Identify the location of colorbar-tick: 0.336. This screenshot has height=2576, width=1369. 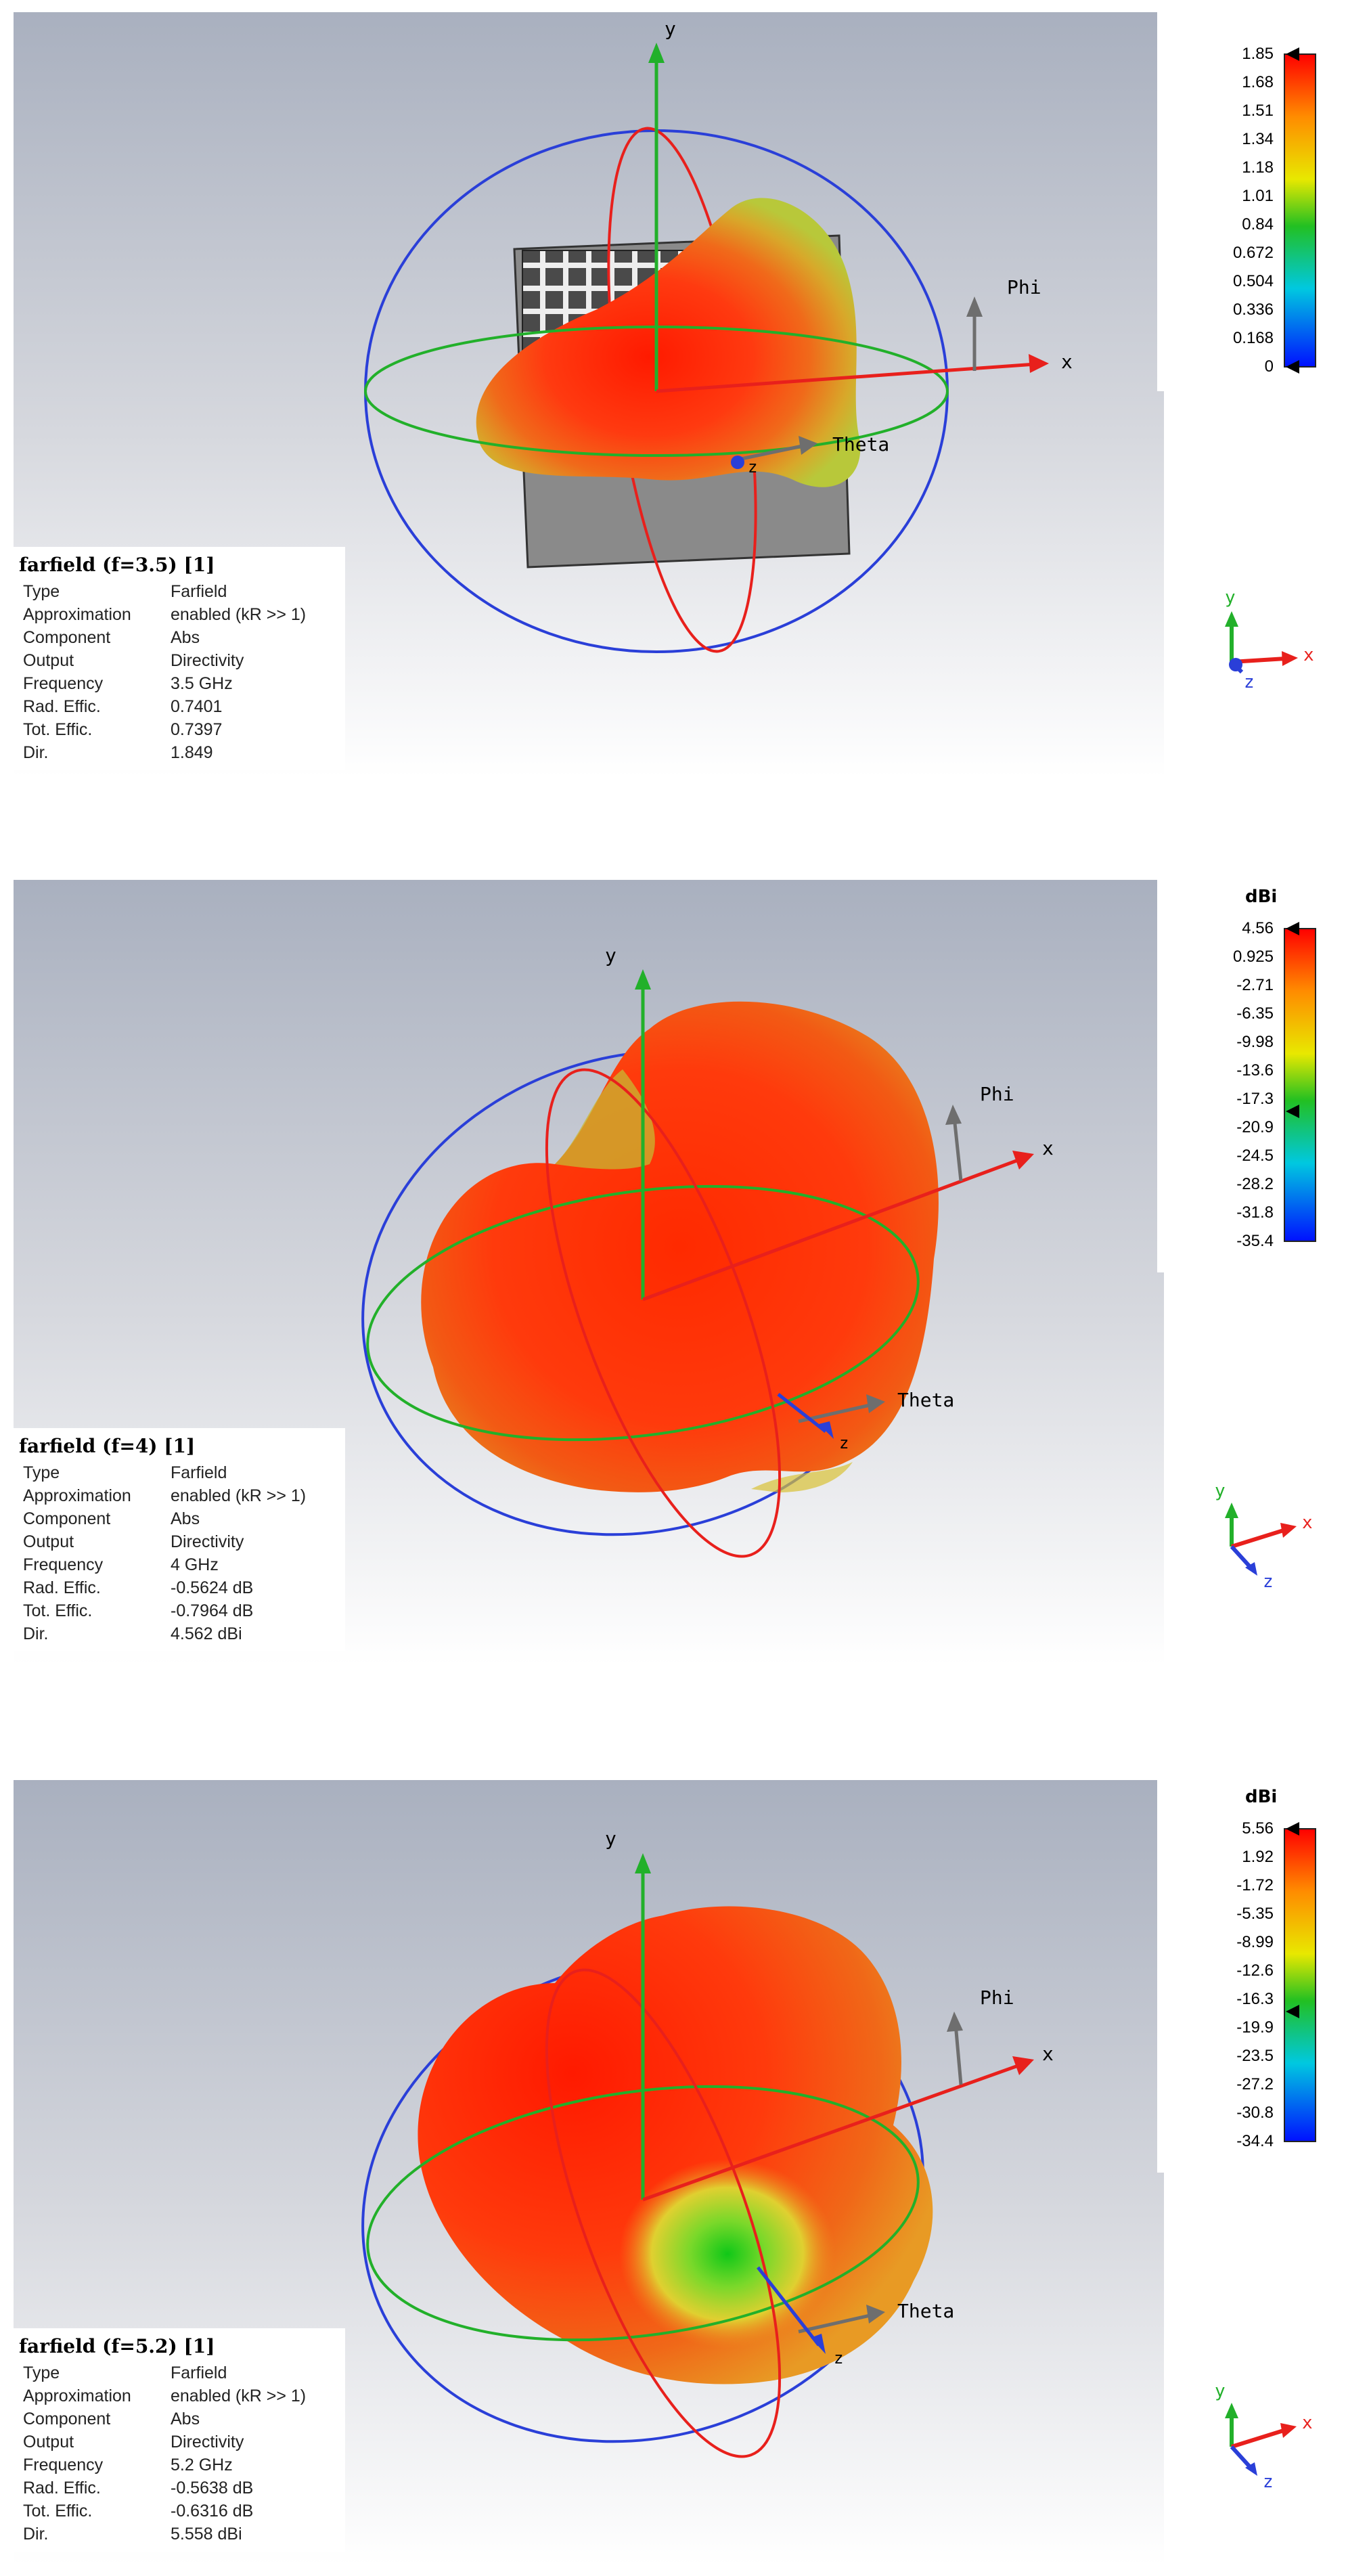
(1253, 310).